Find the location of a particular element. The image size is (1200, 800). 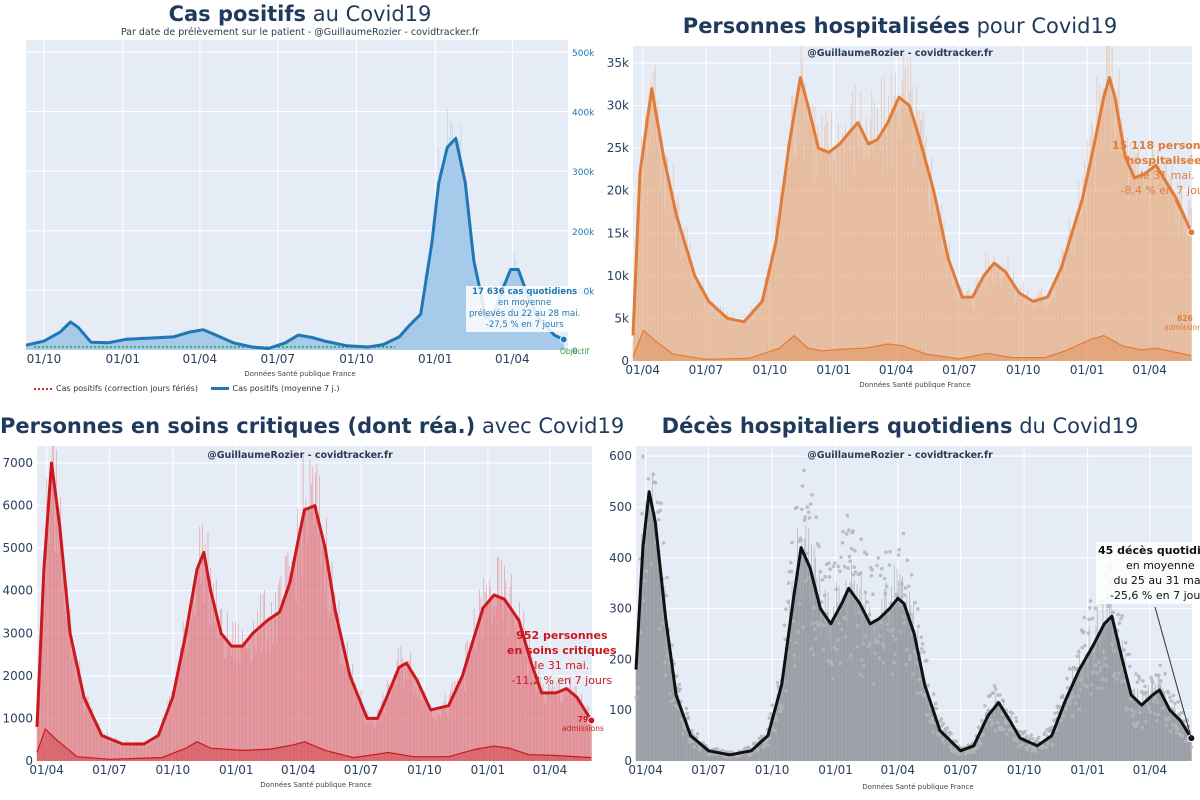

admissions-label: admissions is located at coordinates (583, 728).